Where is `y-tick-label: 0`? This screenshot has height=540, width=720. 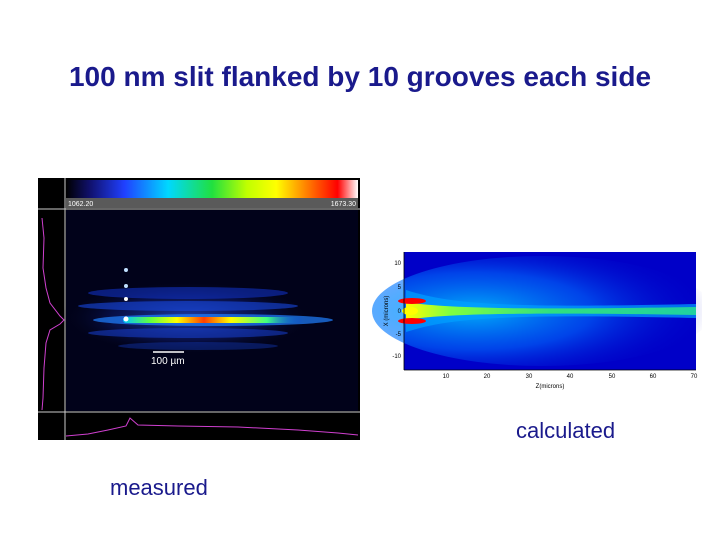 y-tick-label: 0 is located at coordinates (400, 312).